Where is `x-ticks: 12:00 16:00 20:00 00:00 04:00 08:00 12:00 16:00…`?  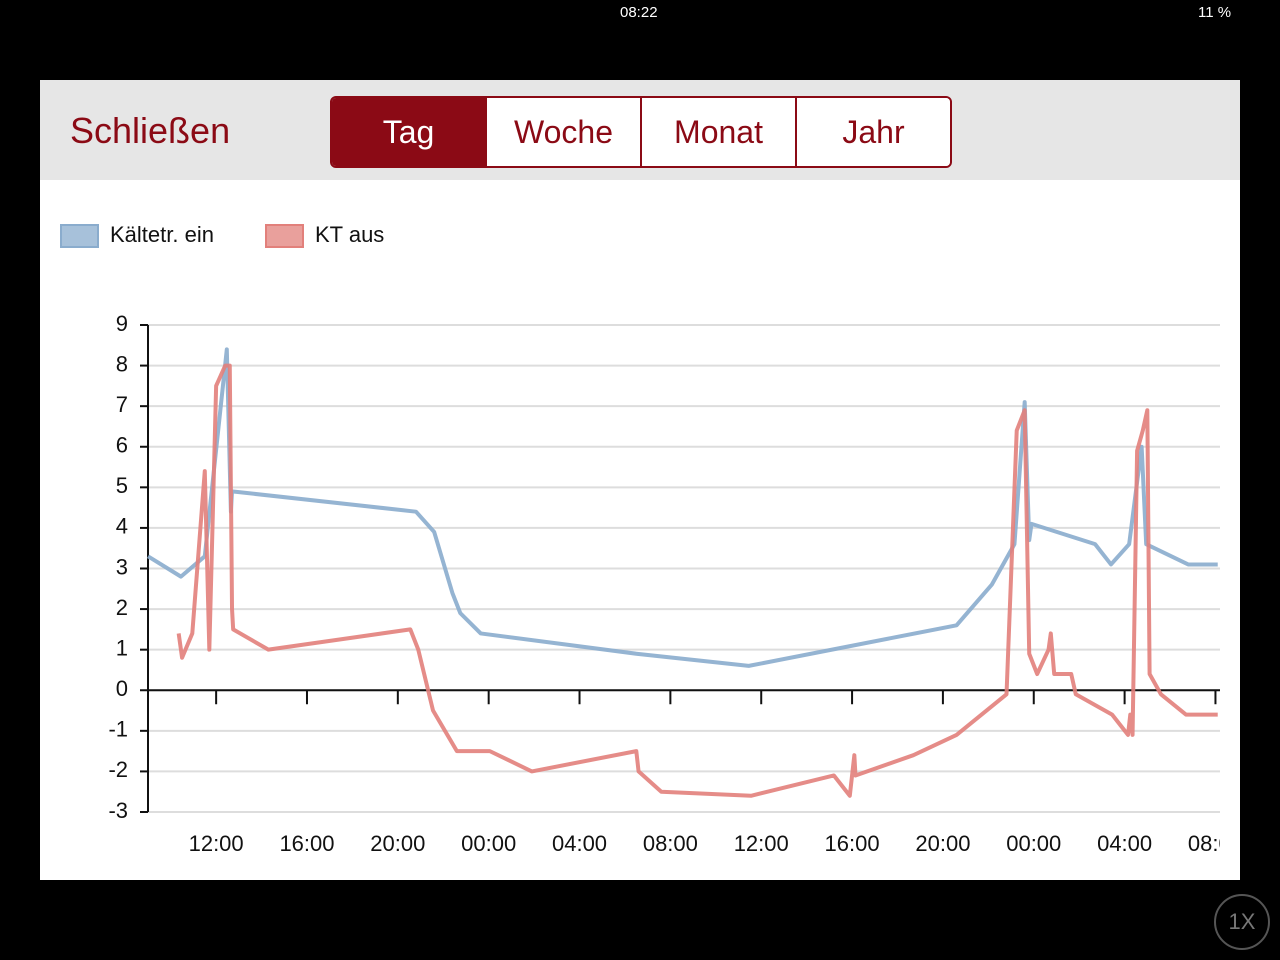 x-ticks: 12:00 16:00 20:00 00:00 04:00 08:00 12:00 16:00… is located at coordinates (714, 773).